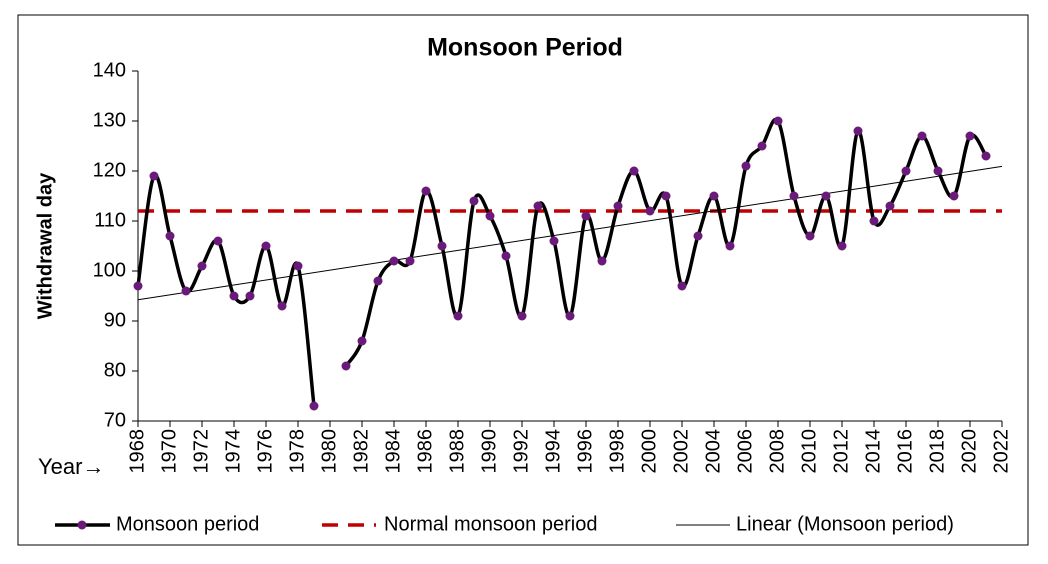 This screenshot has width=1048, height=564. Describe the element at coordinates (649, 451) in the screenshot. I see `x-tick-label: 2000` at that location.